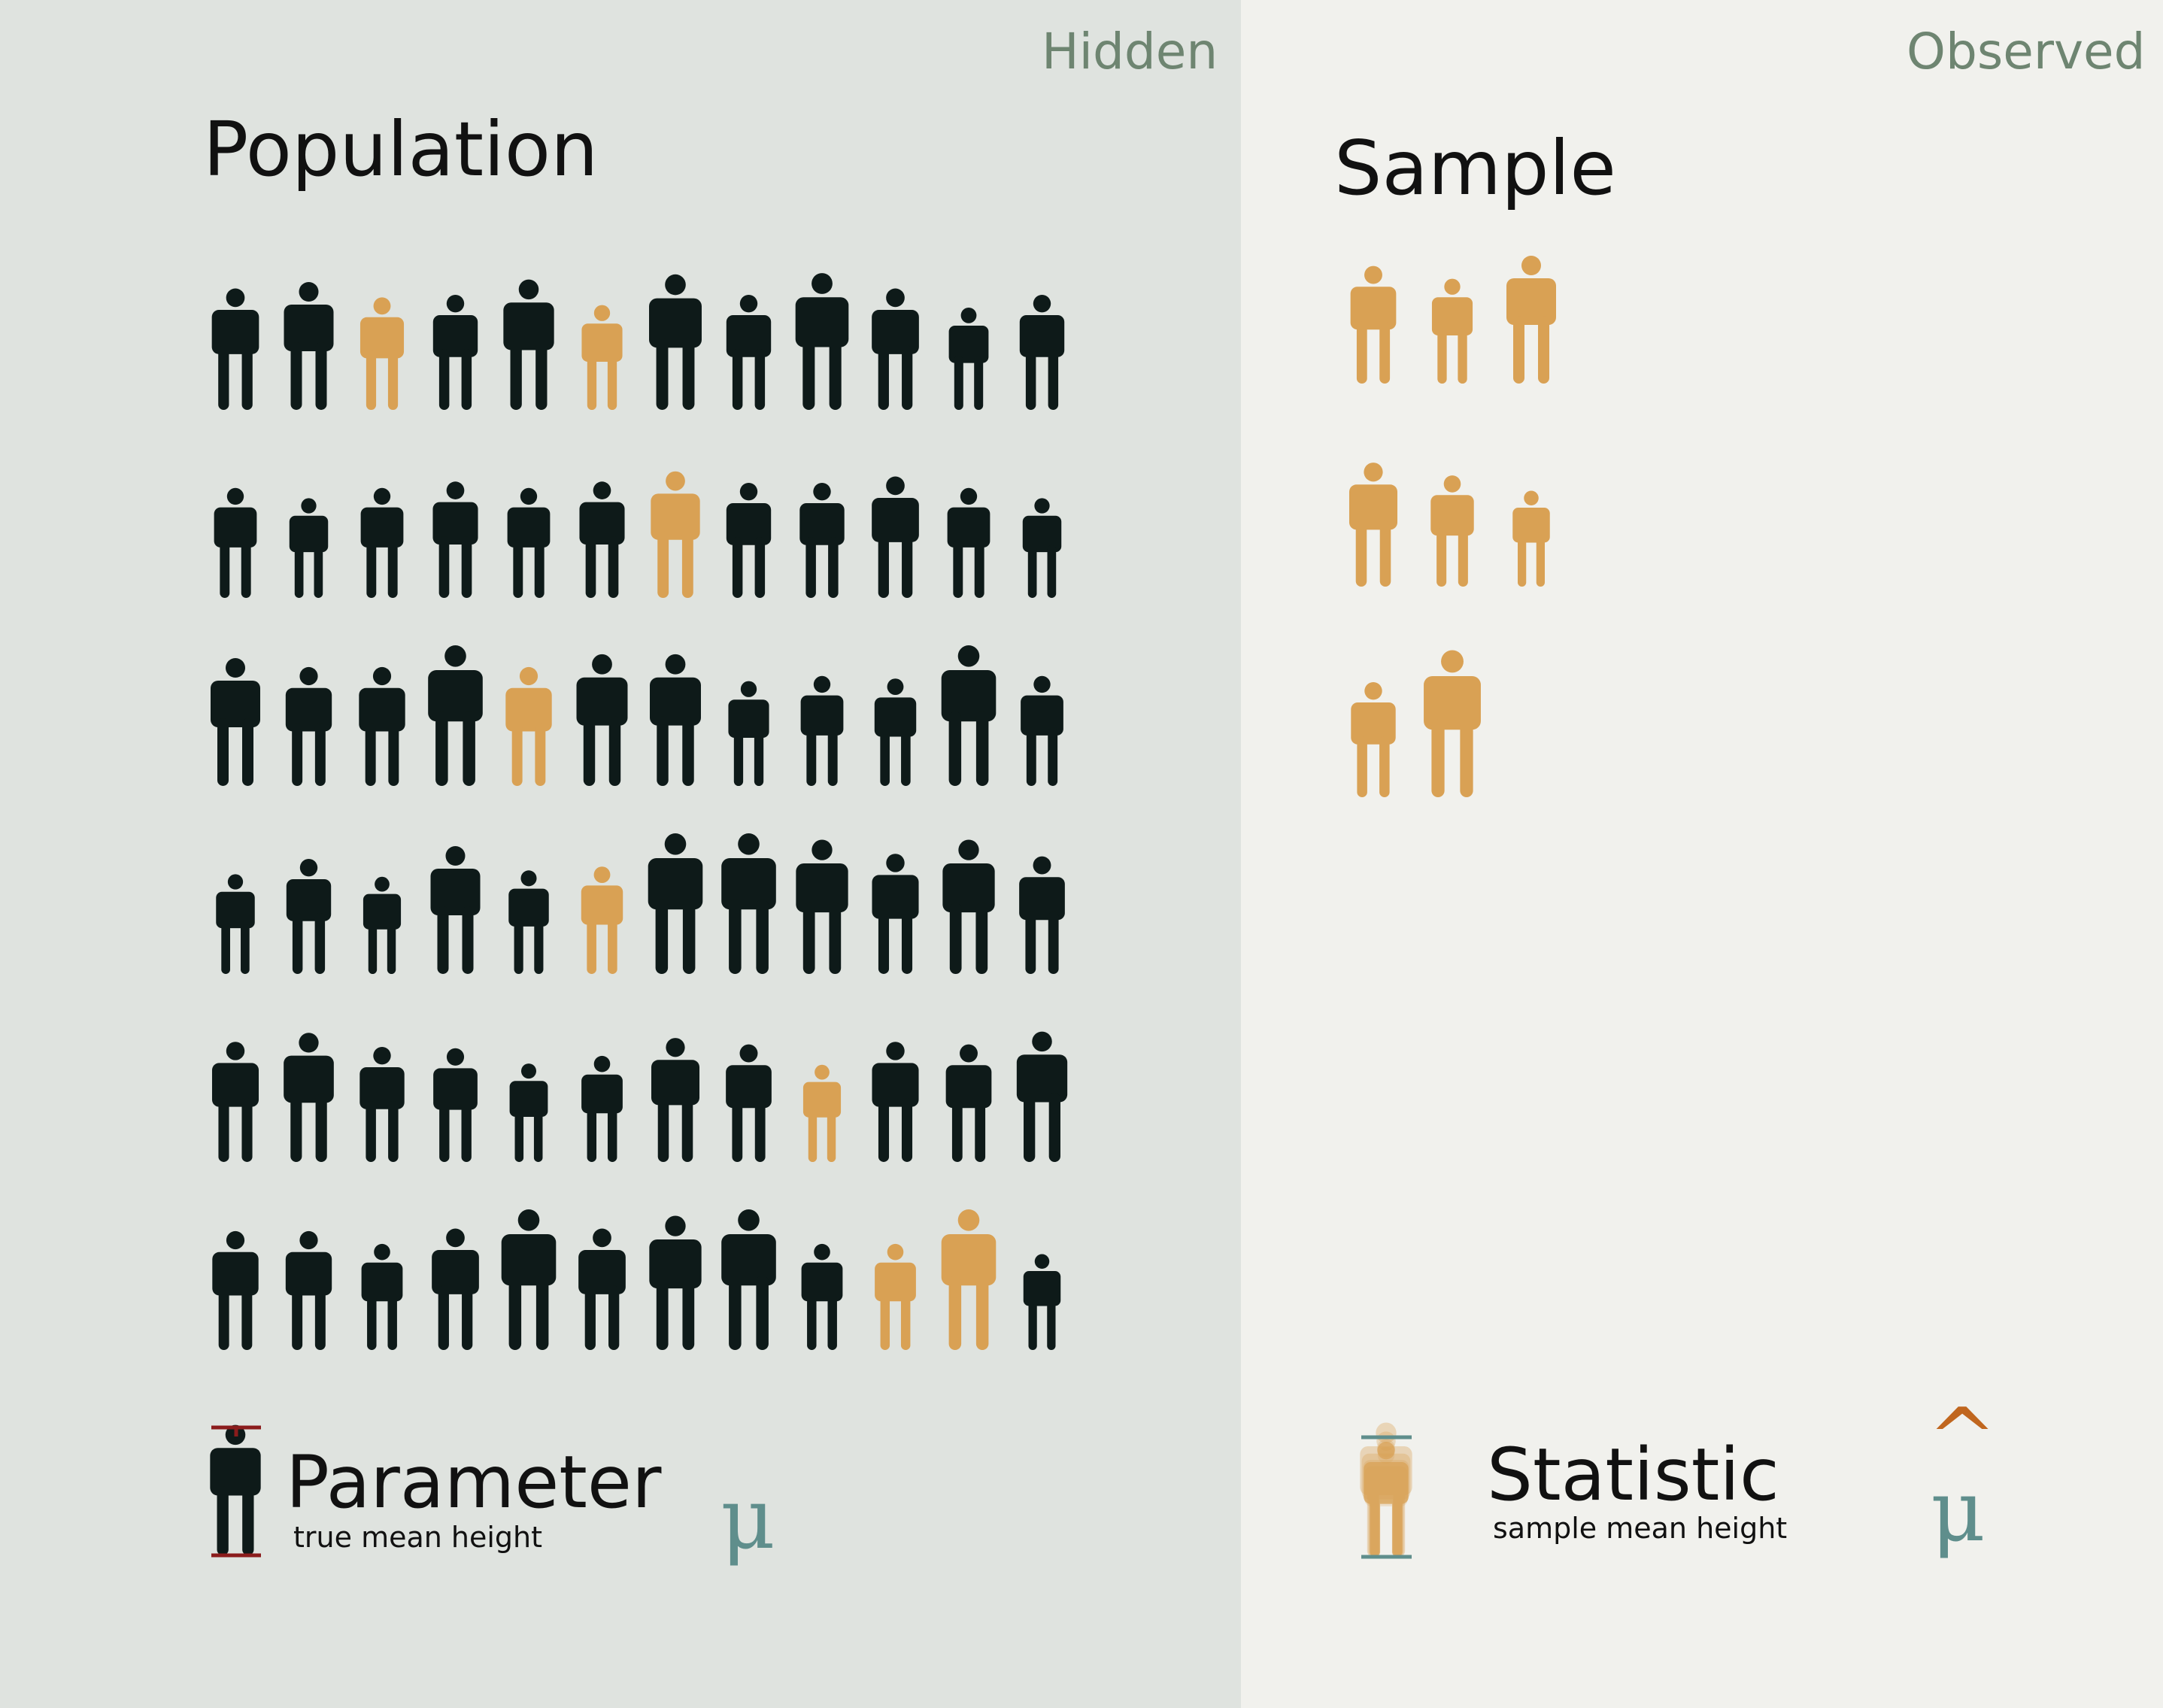  What do you see at coordinates (418, 1537) in the screenshot?
I see `parameter-caption: true mean height` at bounding box center [418, 1537].